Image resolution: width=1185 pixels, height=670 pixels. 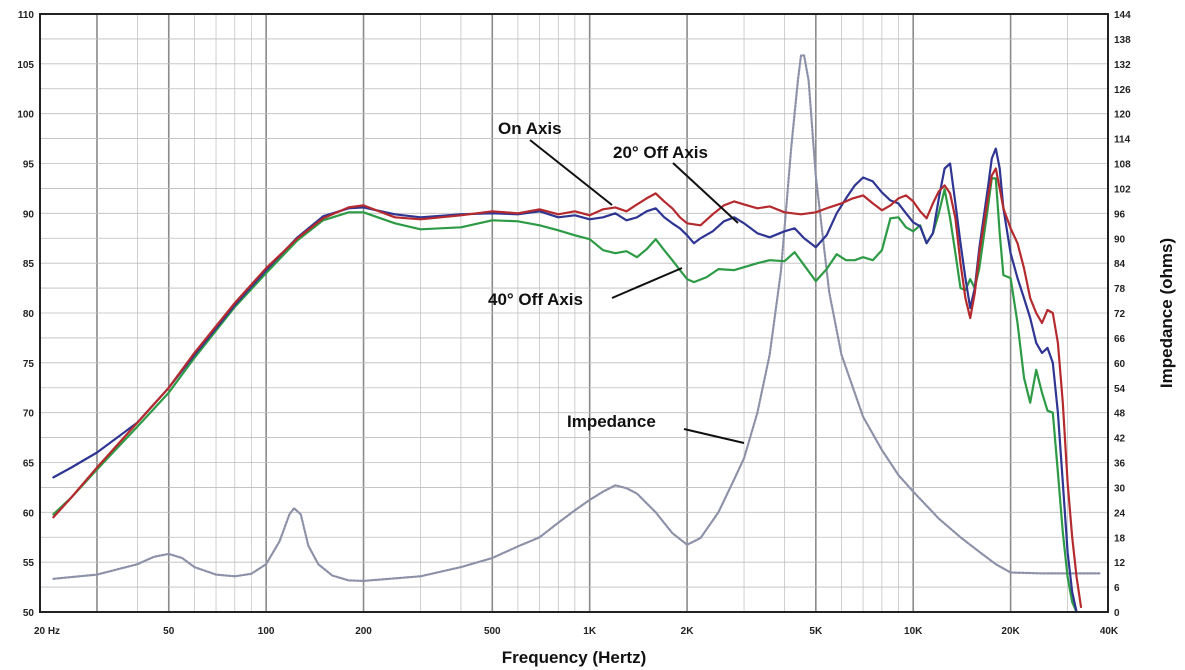 What do you see at coordinates (1117, 588) in the screenshot?
I see `right-tick-label: 6` at bounding box center [1117, 588].